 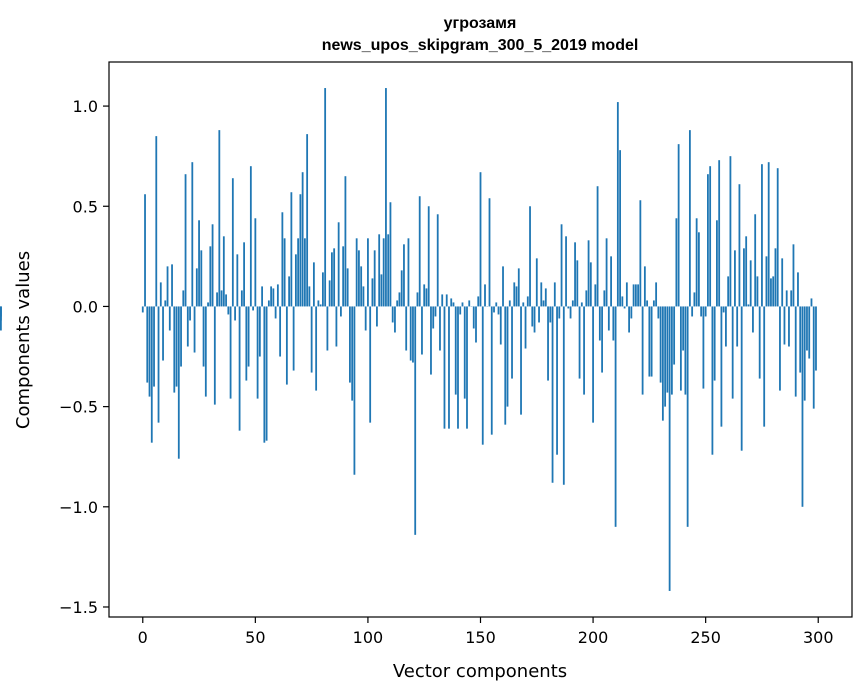 I want to click on x-tick-label: 50, so click(x=255, y=637).